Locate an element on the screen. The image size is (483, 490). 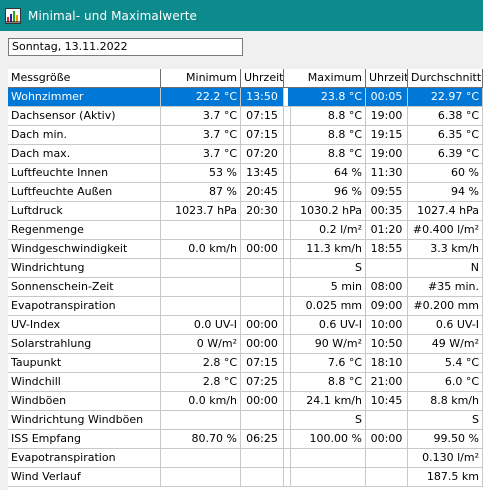
table-row: Luftfeuchte Außen 87 % 20:45 96 % 09:55 94 % is located at coordinates (245, 192).